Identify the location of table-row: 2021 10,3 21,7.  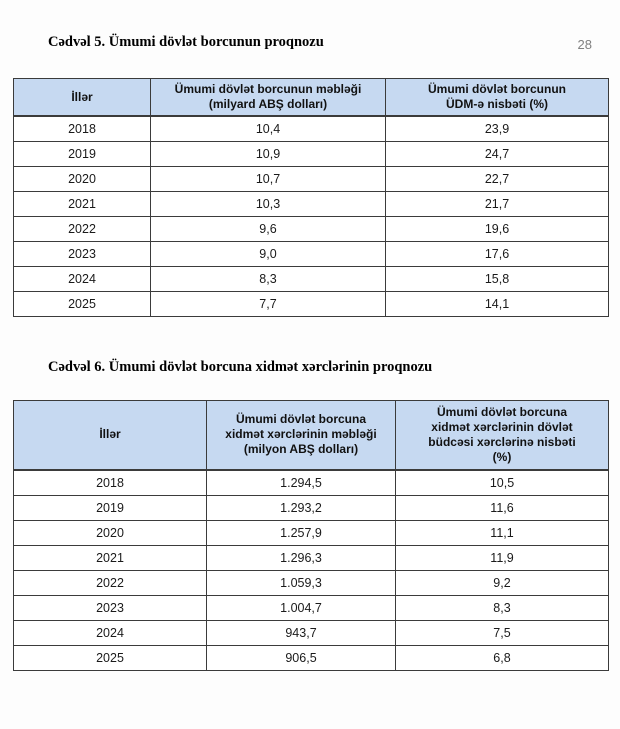
(311, 203).